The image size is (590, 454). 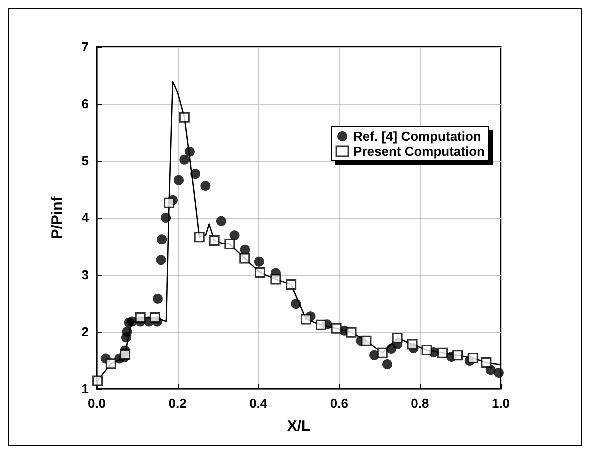 I want to click on y-tick-label: 1, so click(x=85, y=389).